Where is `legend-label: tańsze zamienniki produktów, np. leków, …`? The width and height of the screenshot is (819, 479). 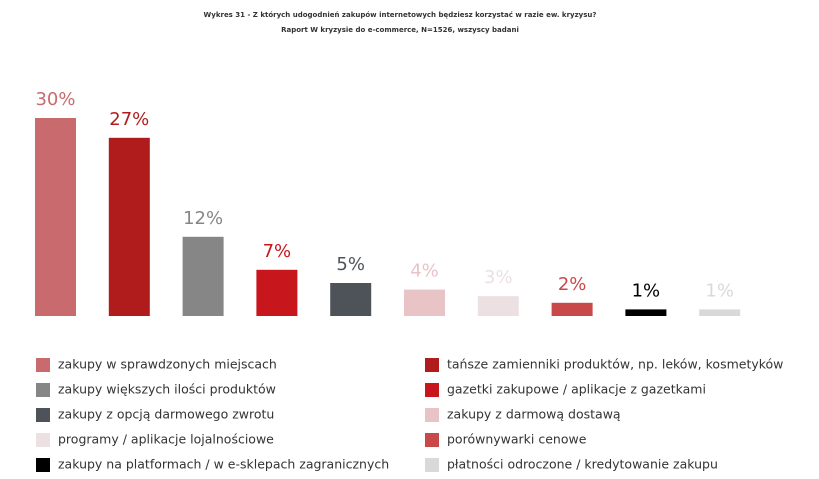 legend-label: tańsze zamienniki produktów, np. leków, … is located at coordinates (615, 364).